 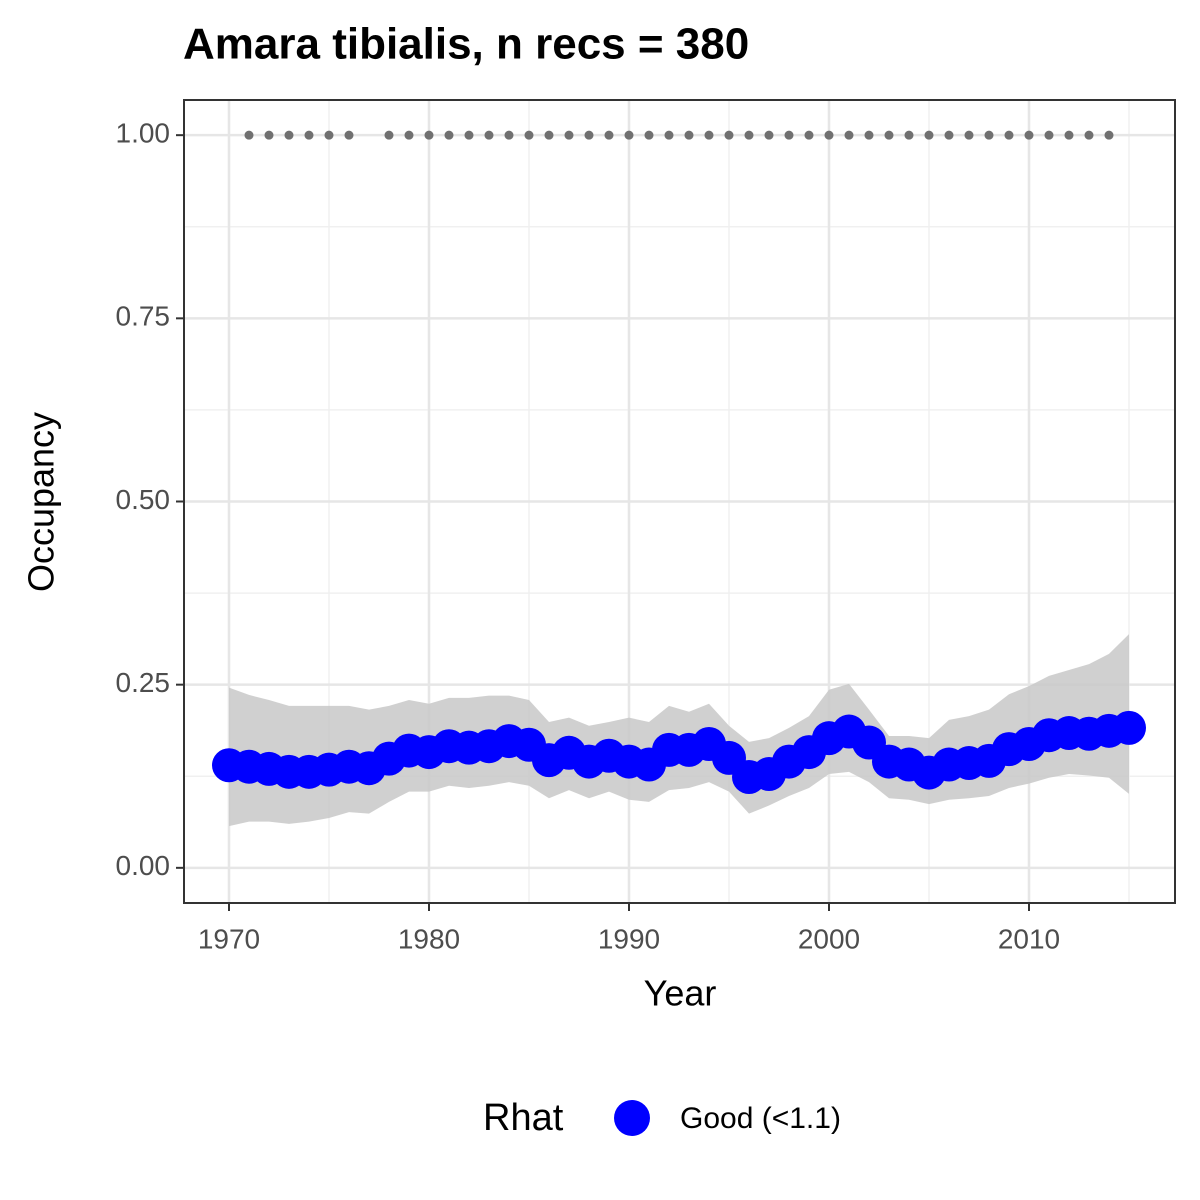 What do you see at coordinates (143, 865) in the screenshot?
I see `y-tick-label: 0.00` at bounding box center [143, 865].